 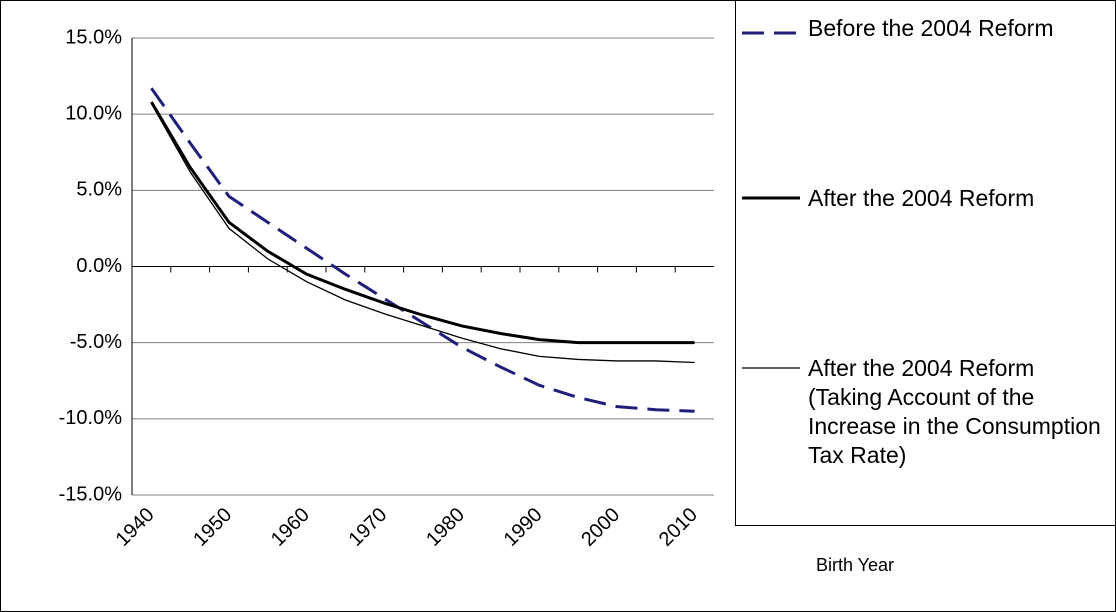 What do you see at coordinates (93, 113) in the screenshot?
I see `y-tick-label: 10.0%` at bounding box center [93, 113].